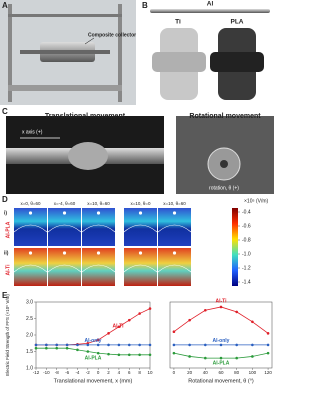 Image resolution: width=320 pixels, height=400 pixels. Describe the element at coordinates (29, 352) in the screenshot. I see `y-tick-label: 1.5` at that location.